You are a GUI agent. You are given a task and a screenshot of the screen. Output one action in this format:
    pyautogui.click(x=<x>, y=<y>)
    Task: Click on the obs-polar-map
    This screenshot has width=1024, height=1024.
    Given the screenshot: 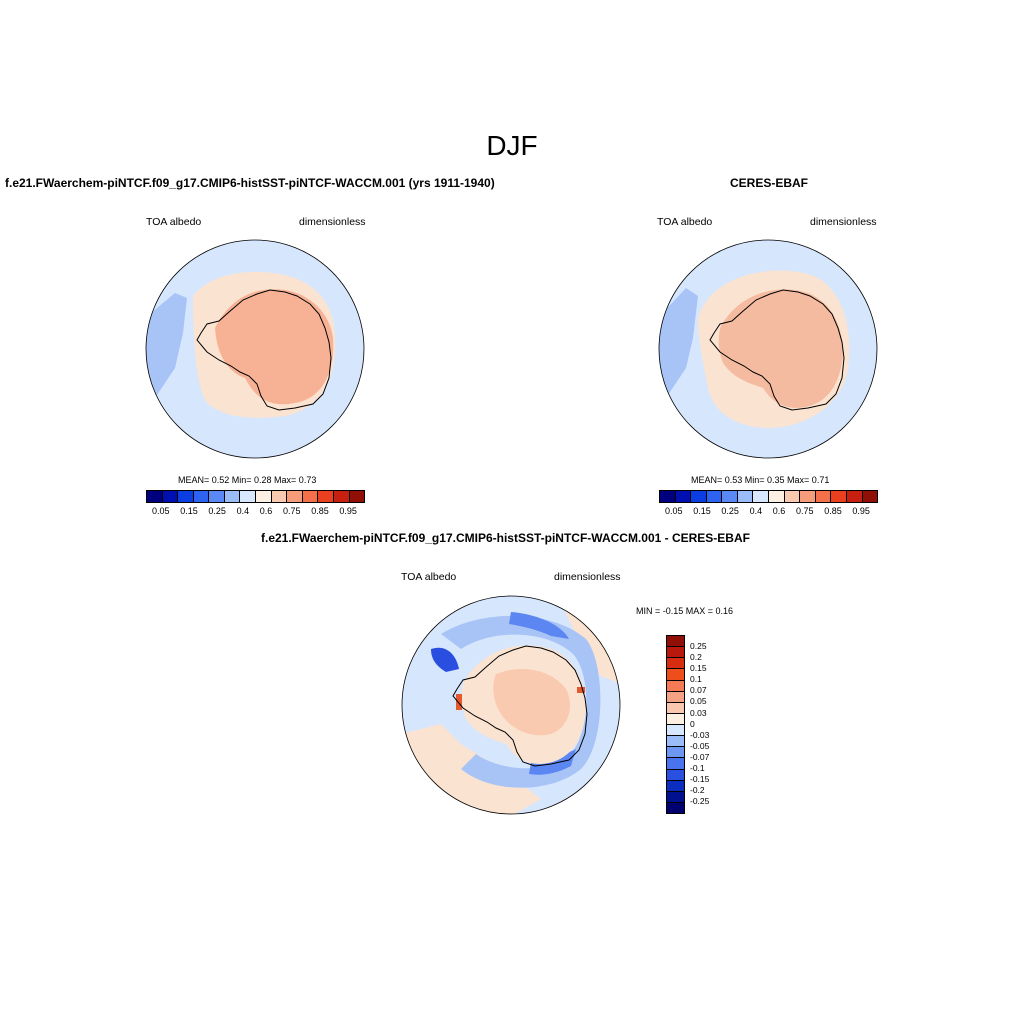 What is the action you would take?
    pyautogui.click(x=768, y=349)
    